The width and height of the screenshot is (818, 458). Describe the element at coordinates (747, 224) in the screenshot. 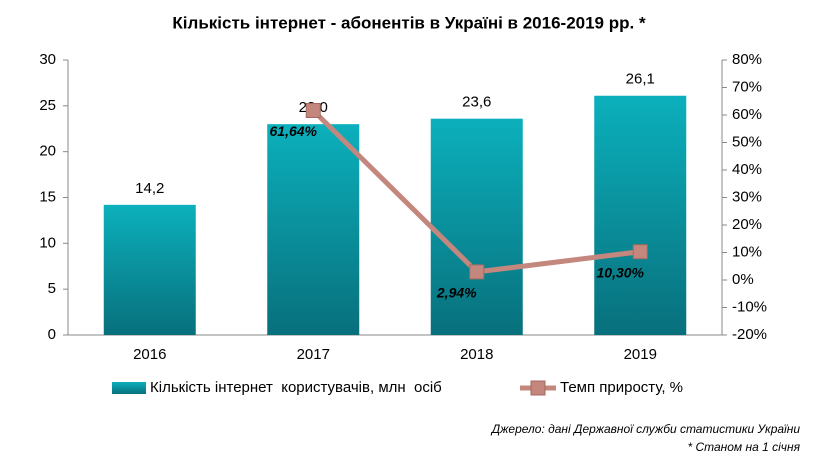

I see `y2-tick-label: 20%` at that location.